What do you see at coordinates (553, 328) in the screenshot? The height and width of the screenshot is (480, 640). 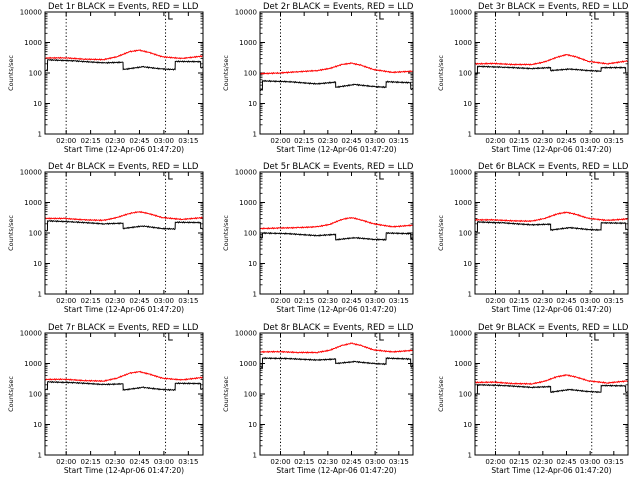 I see `panel-title: Det 9r BLACK = Events, RED = LLD` at bounding box center [553, 328].